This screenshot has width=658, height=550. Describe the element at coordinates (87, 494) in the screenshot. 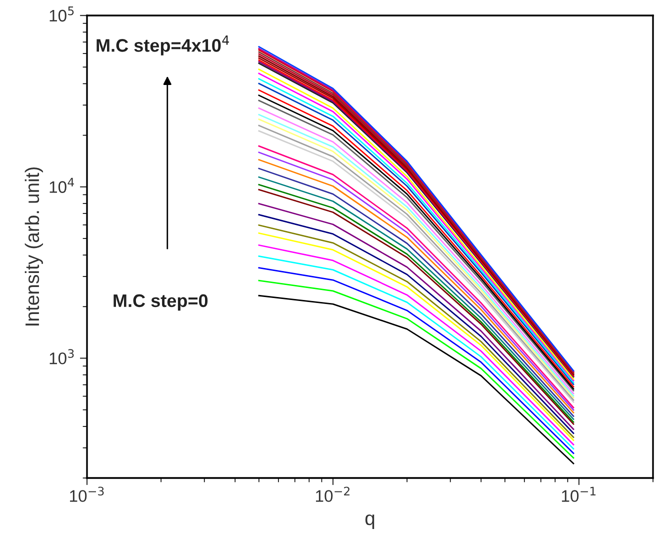

I see `x-tick-label: 10$^{−3}$` at that location.